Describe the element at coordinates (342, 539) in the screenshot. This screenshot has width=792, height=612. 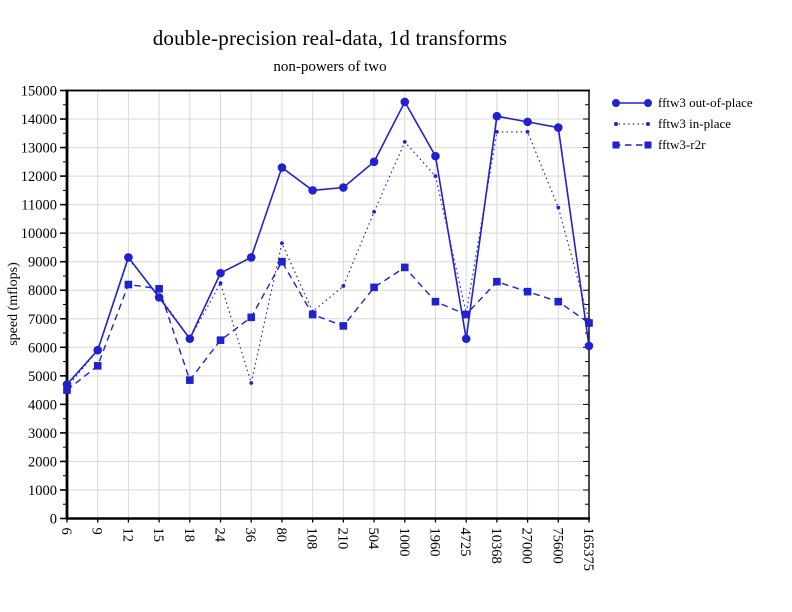
I see `x-tick-label: 210` at that location.